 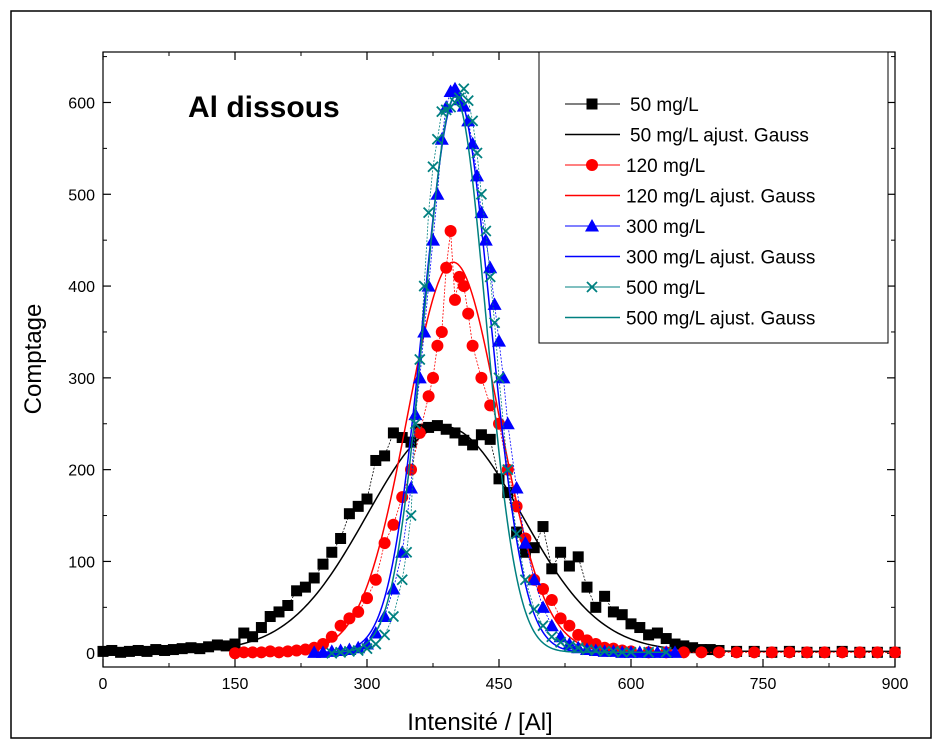 What do you see at coordinates (33, 359) in the screenshot?
I see `y-axis-label: Comptage` at bounding box center [33, 359].